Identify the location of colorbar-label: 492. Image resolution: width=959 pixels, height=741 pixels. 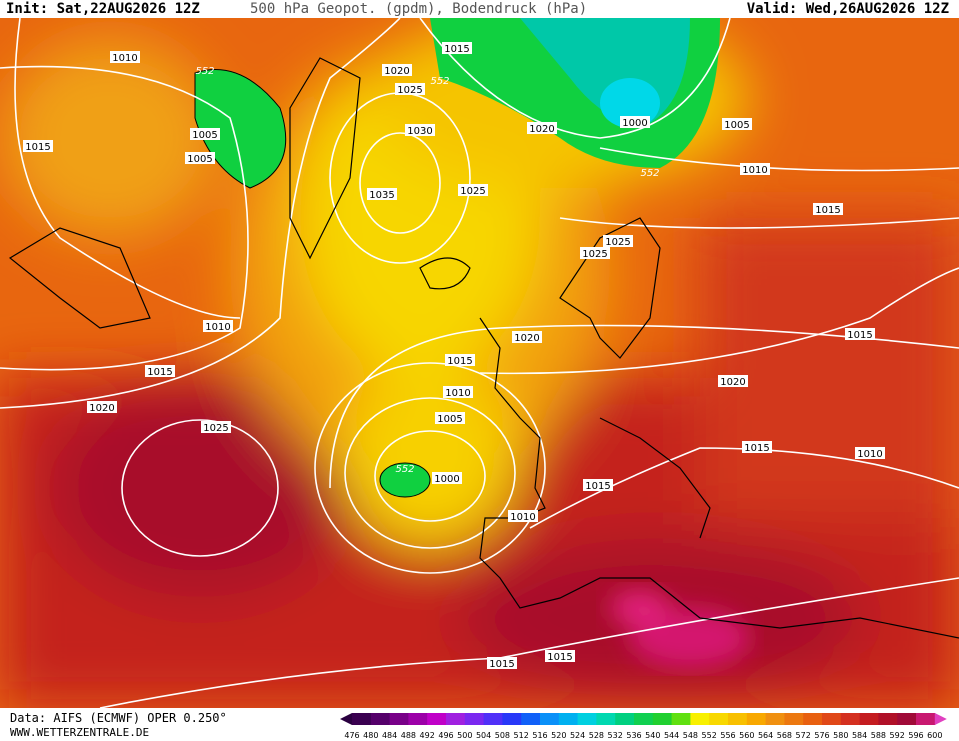
(427, 735).